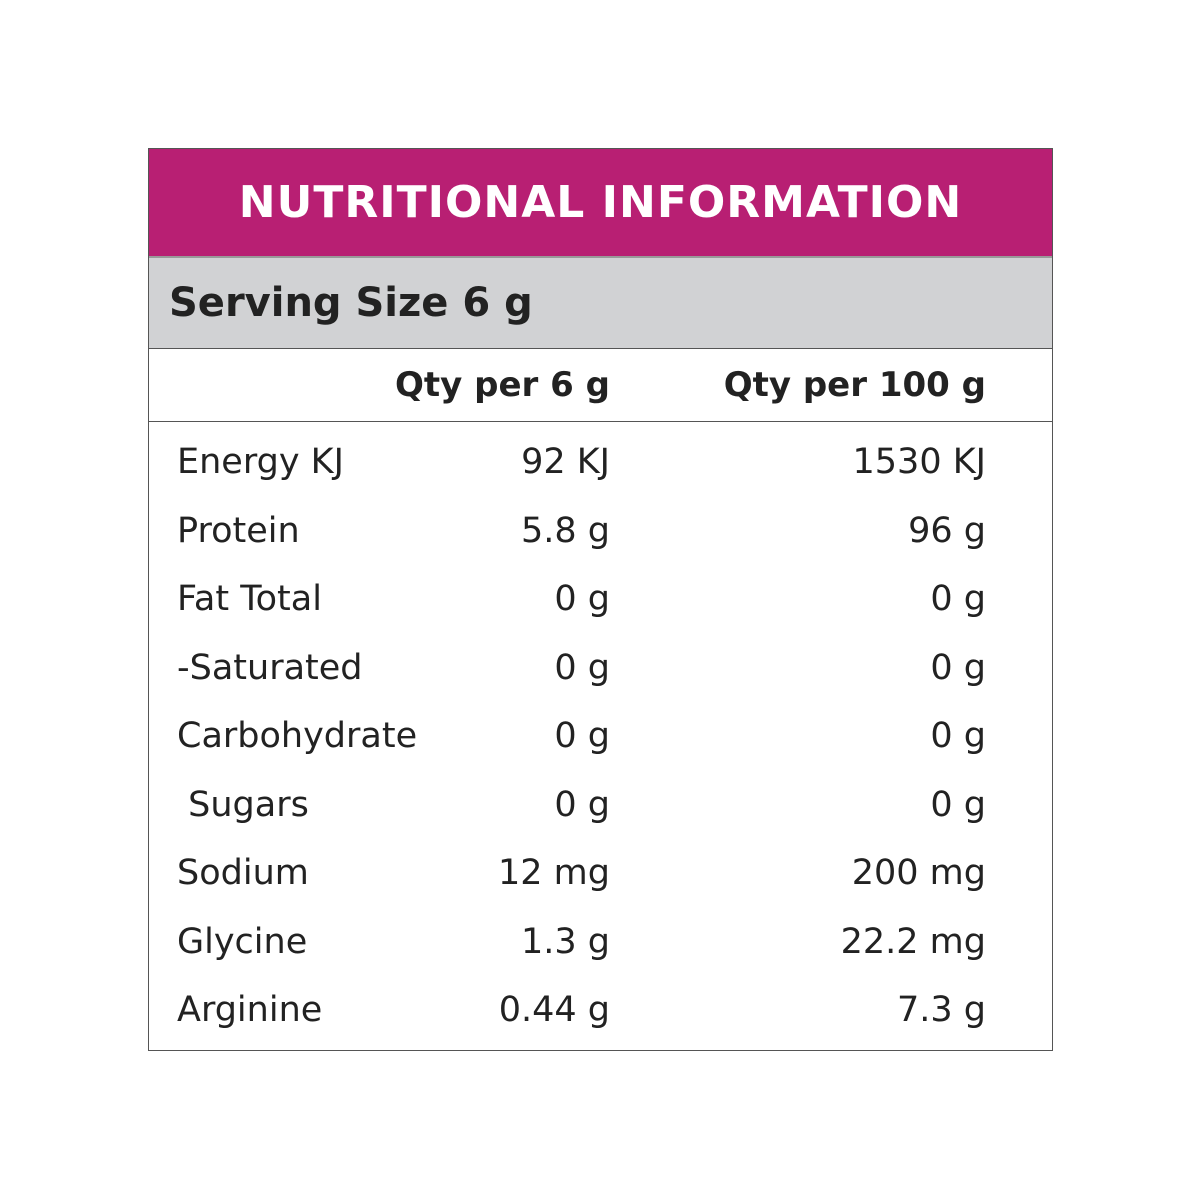 This screenshot has height=1199, width=1200. I want to click on row: Sugars 0 g 0 g, so click(600, 803).